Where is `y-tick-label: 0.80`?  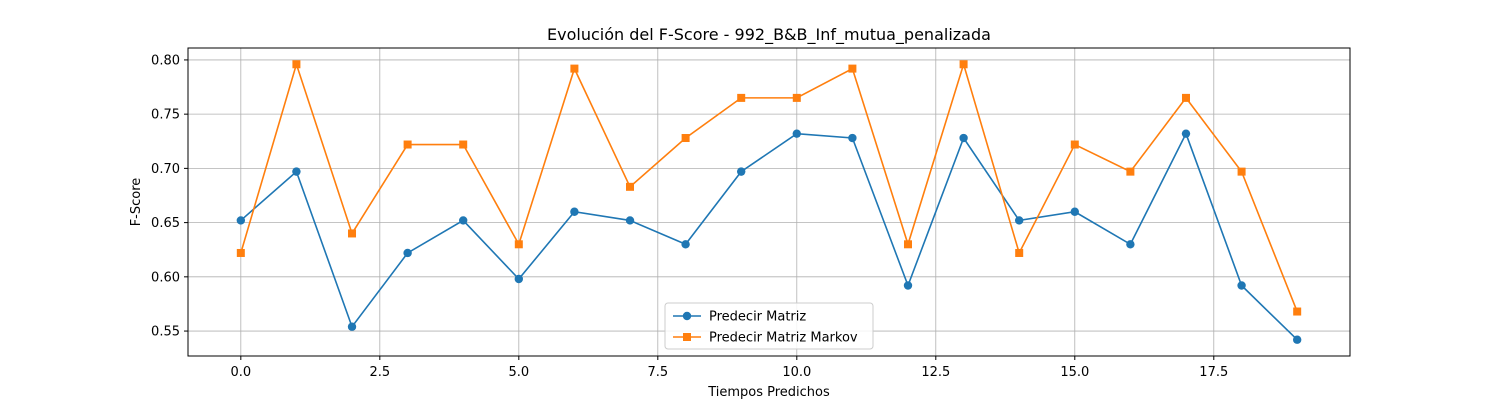
y-tick-label: 0.80 is located at coordinates (165, 60).